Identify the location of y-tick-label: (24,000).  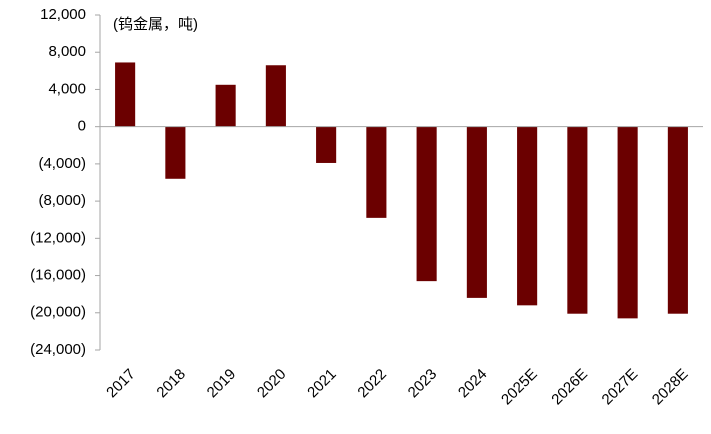
(58, 349).